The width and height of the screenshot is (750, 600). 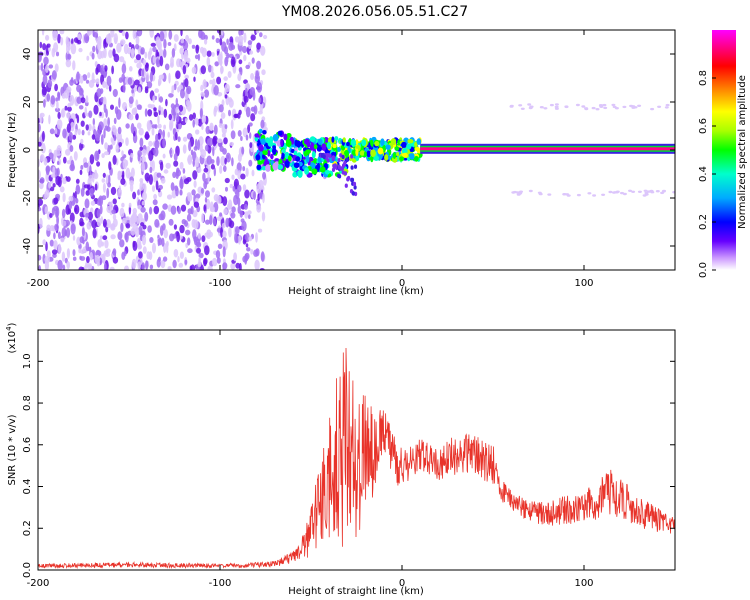 What do you see at coordinates (27, 246) in the screenshot?
I see `spectrogram-ytick-label: -40` at bounding box center [27, 246].